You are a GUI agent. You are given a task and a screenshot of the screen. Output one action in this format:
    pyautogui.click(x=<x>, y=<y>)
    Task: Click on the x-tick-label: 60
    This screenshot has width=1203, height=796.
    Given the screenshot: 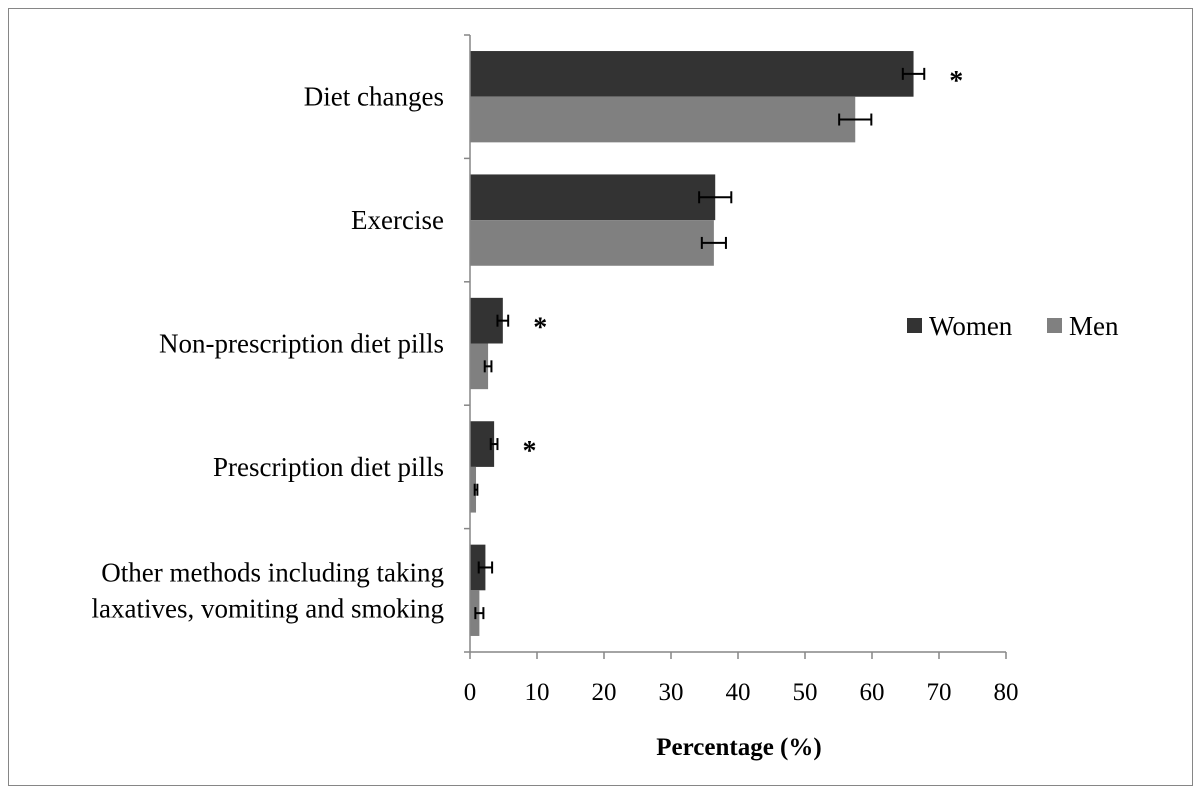 What is the action you would take?
    pyautogui.click(x=872, y=692)
    